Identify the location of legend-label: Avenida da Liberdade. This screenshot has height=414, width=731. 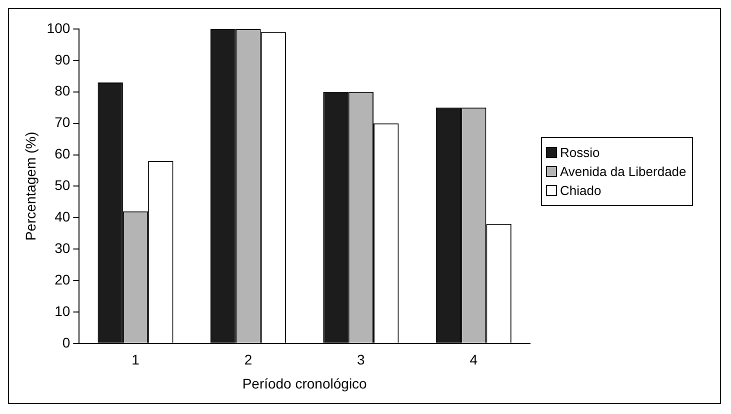
(623, 171).